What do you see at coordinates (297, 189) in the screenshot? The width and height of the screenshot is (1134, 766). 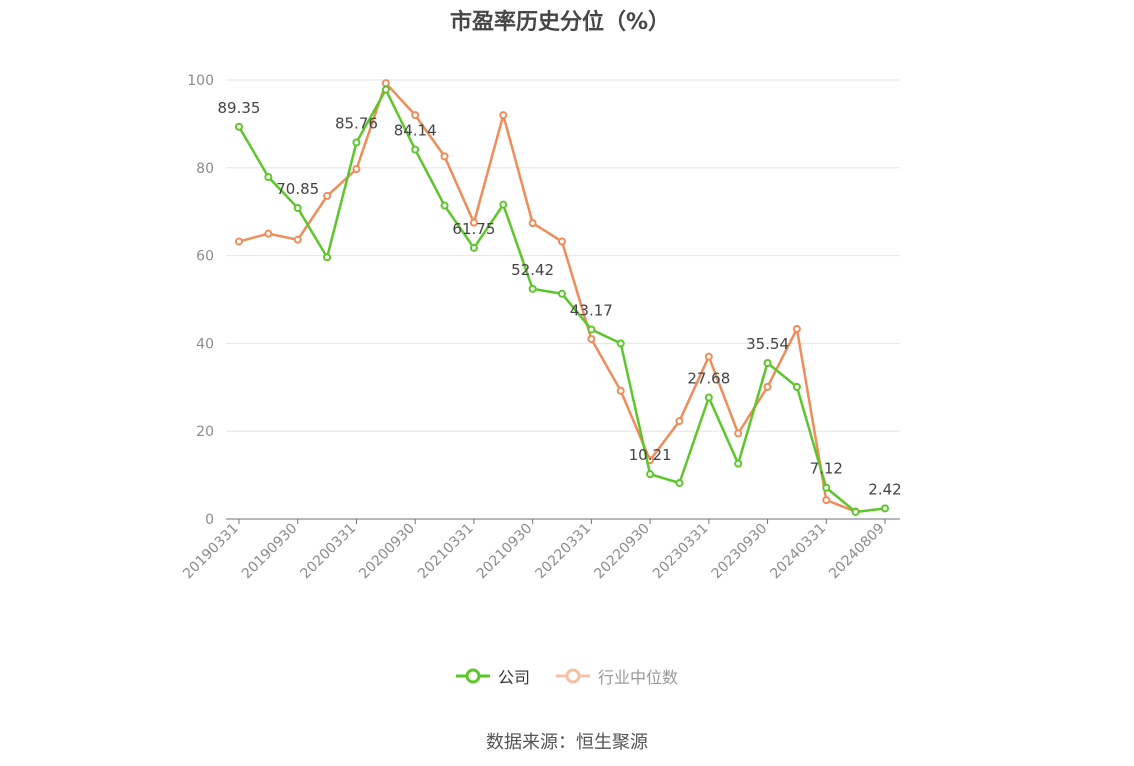 I see `data-label: 70.85` at bounding box center [297, 189].